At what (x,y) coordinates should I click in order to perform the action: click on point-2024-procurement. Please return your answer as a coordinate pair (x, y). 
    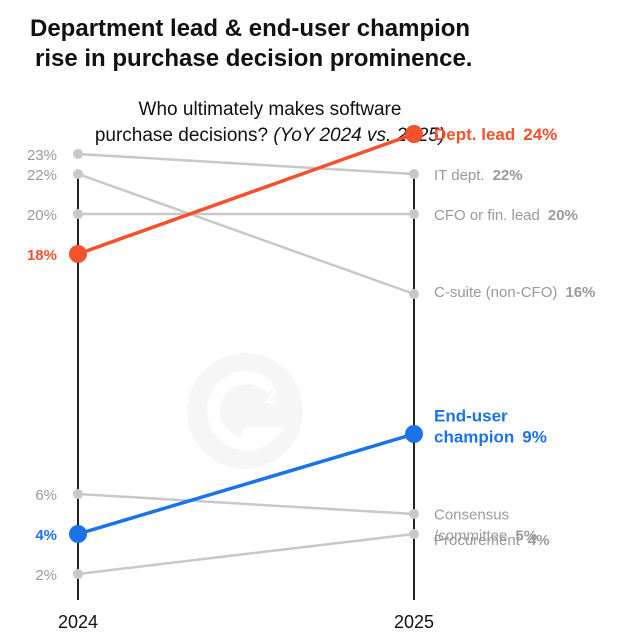
    Looking at the image, I should click on (78, 574).